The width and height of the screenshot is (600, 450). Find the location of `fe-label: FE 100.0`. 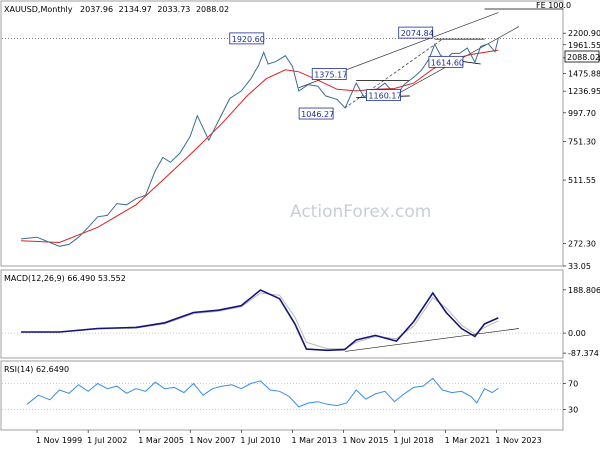

fe-label: FE 100.0 is located at coordinates (553, 5).